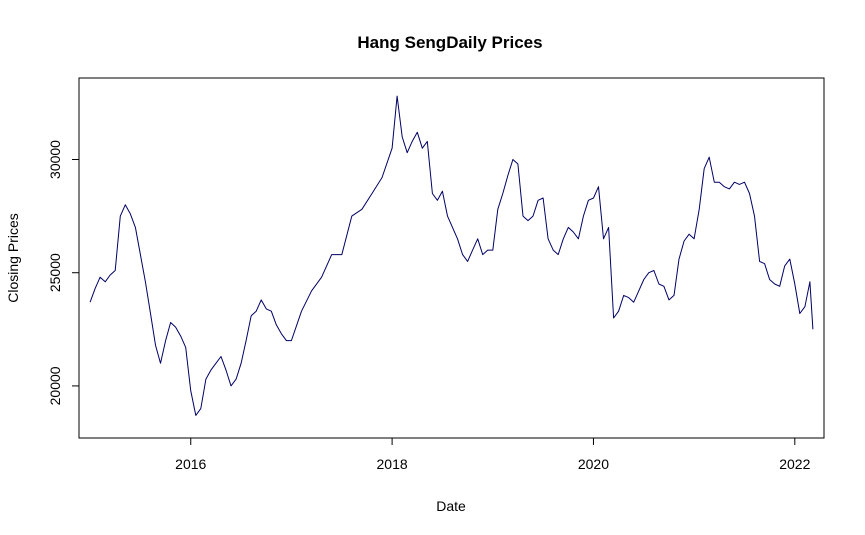 The width and height of the screenshot is (865, 535). Describe the element at coordinates (63, 272) in the screenshot. I see `y-axis: 20000 25000 30000` at that location.